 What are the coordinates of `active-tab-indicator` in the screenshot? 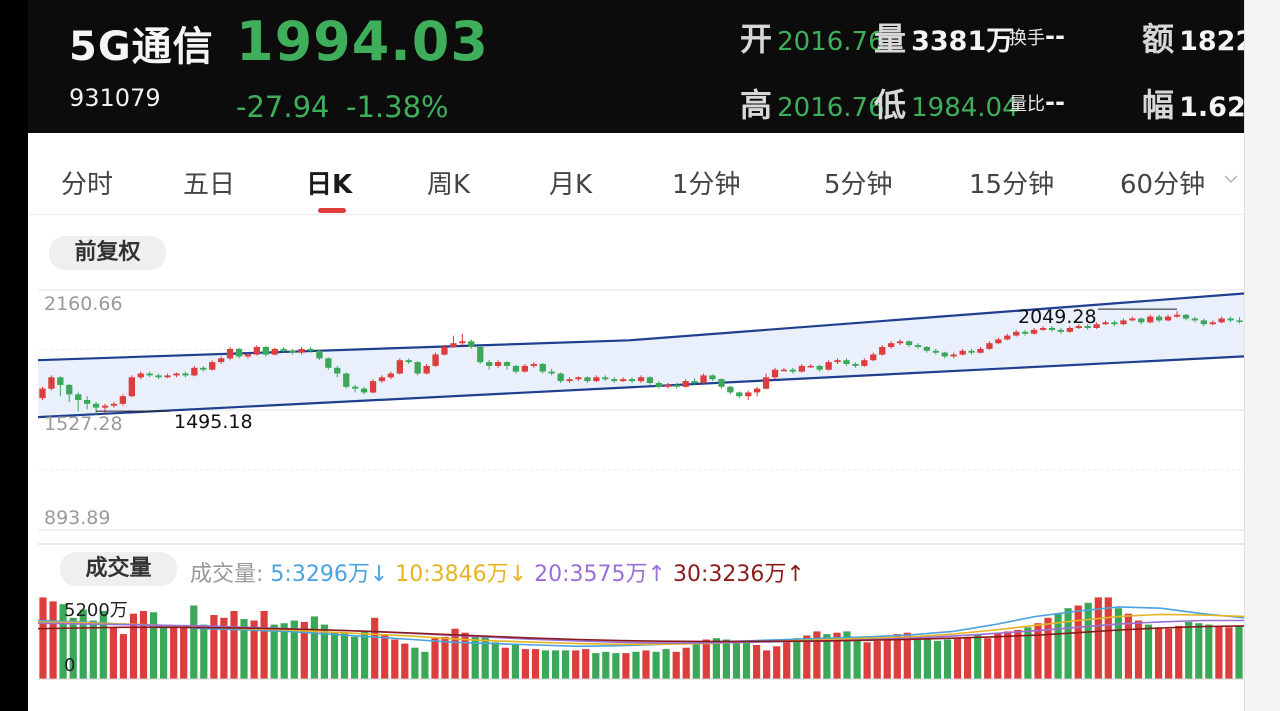 It's located at (332, 210).